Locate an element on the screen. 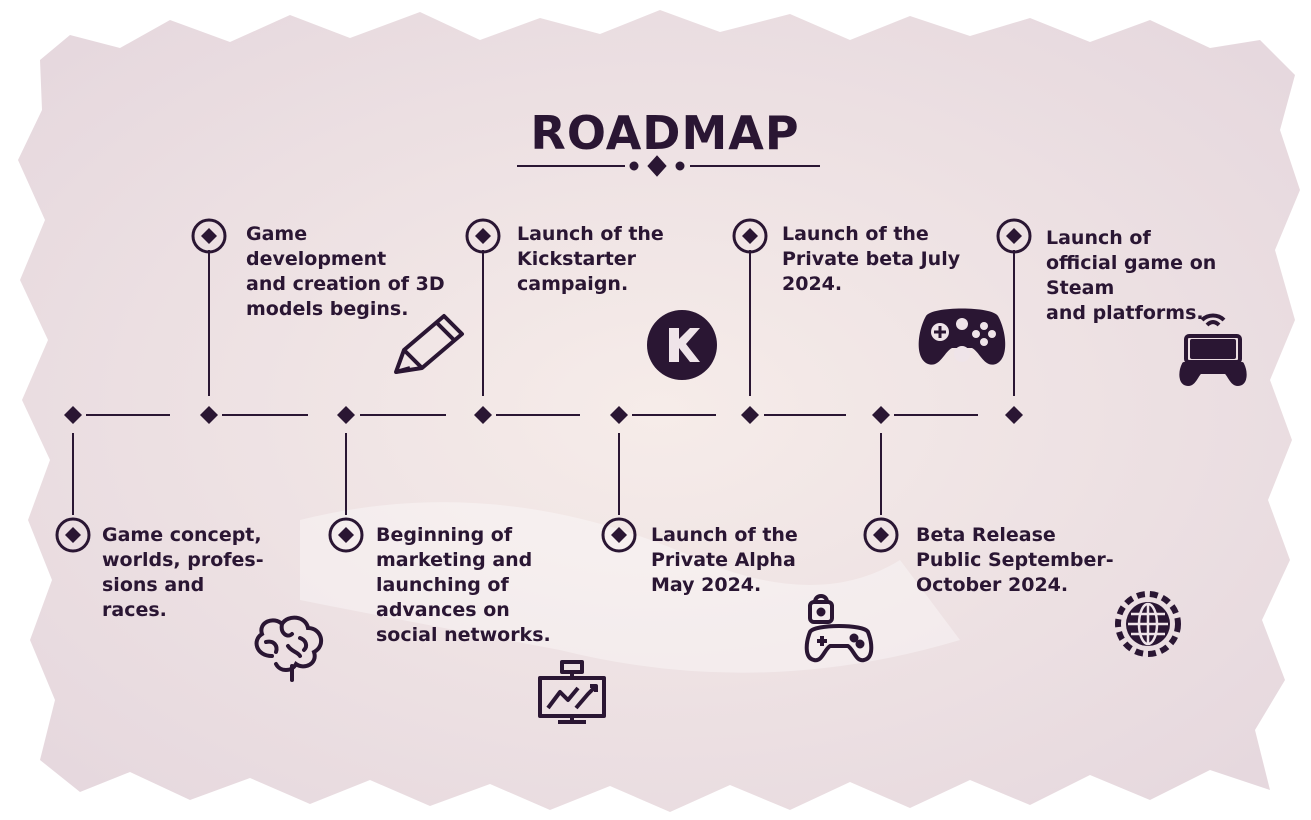  title-ornament is located at coordinates (668, 166).